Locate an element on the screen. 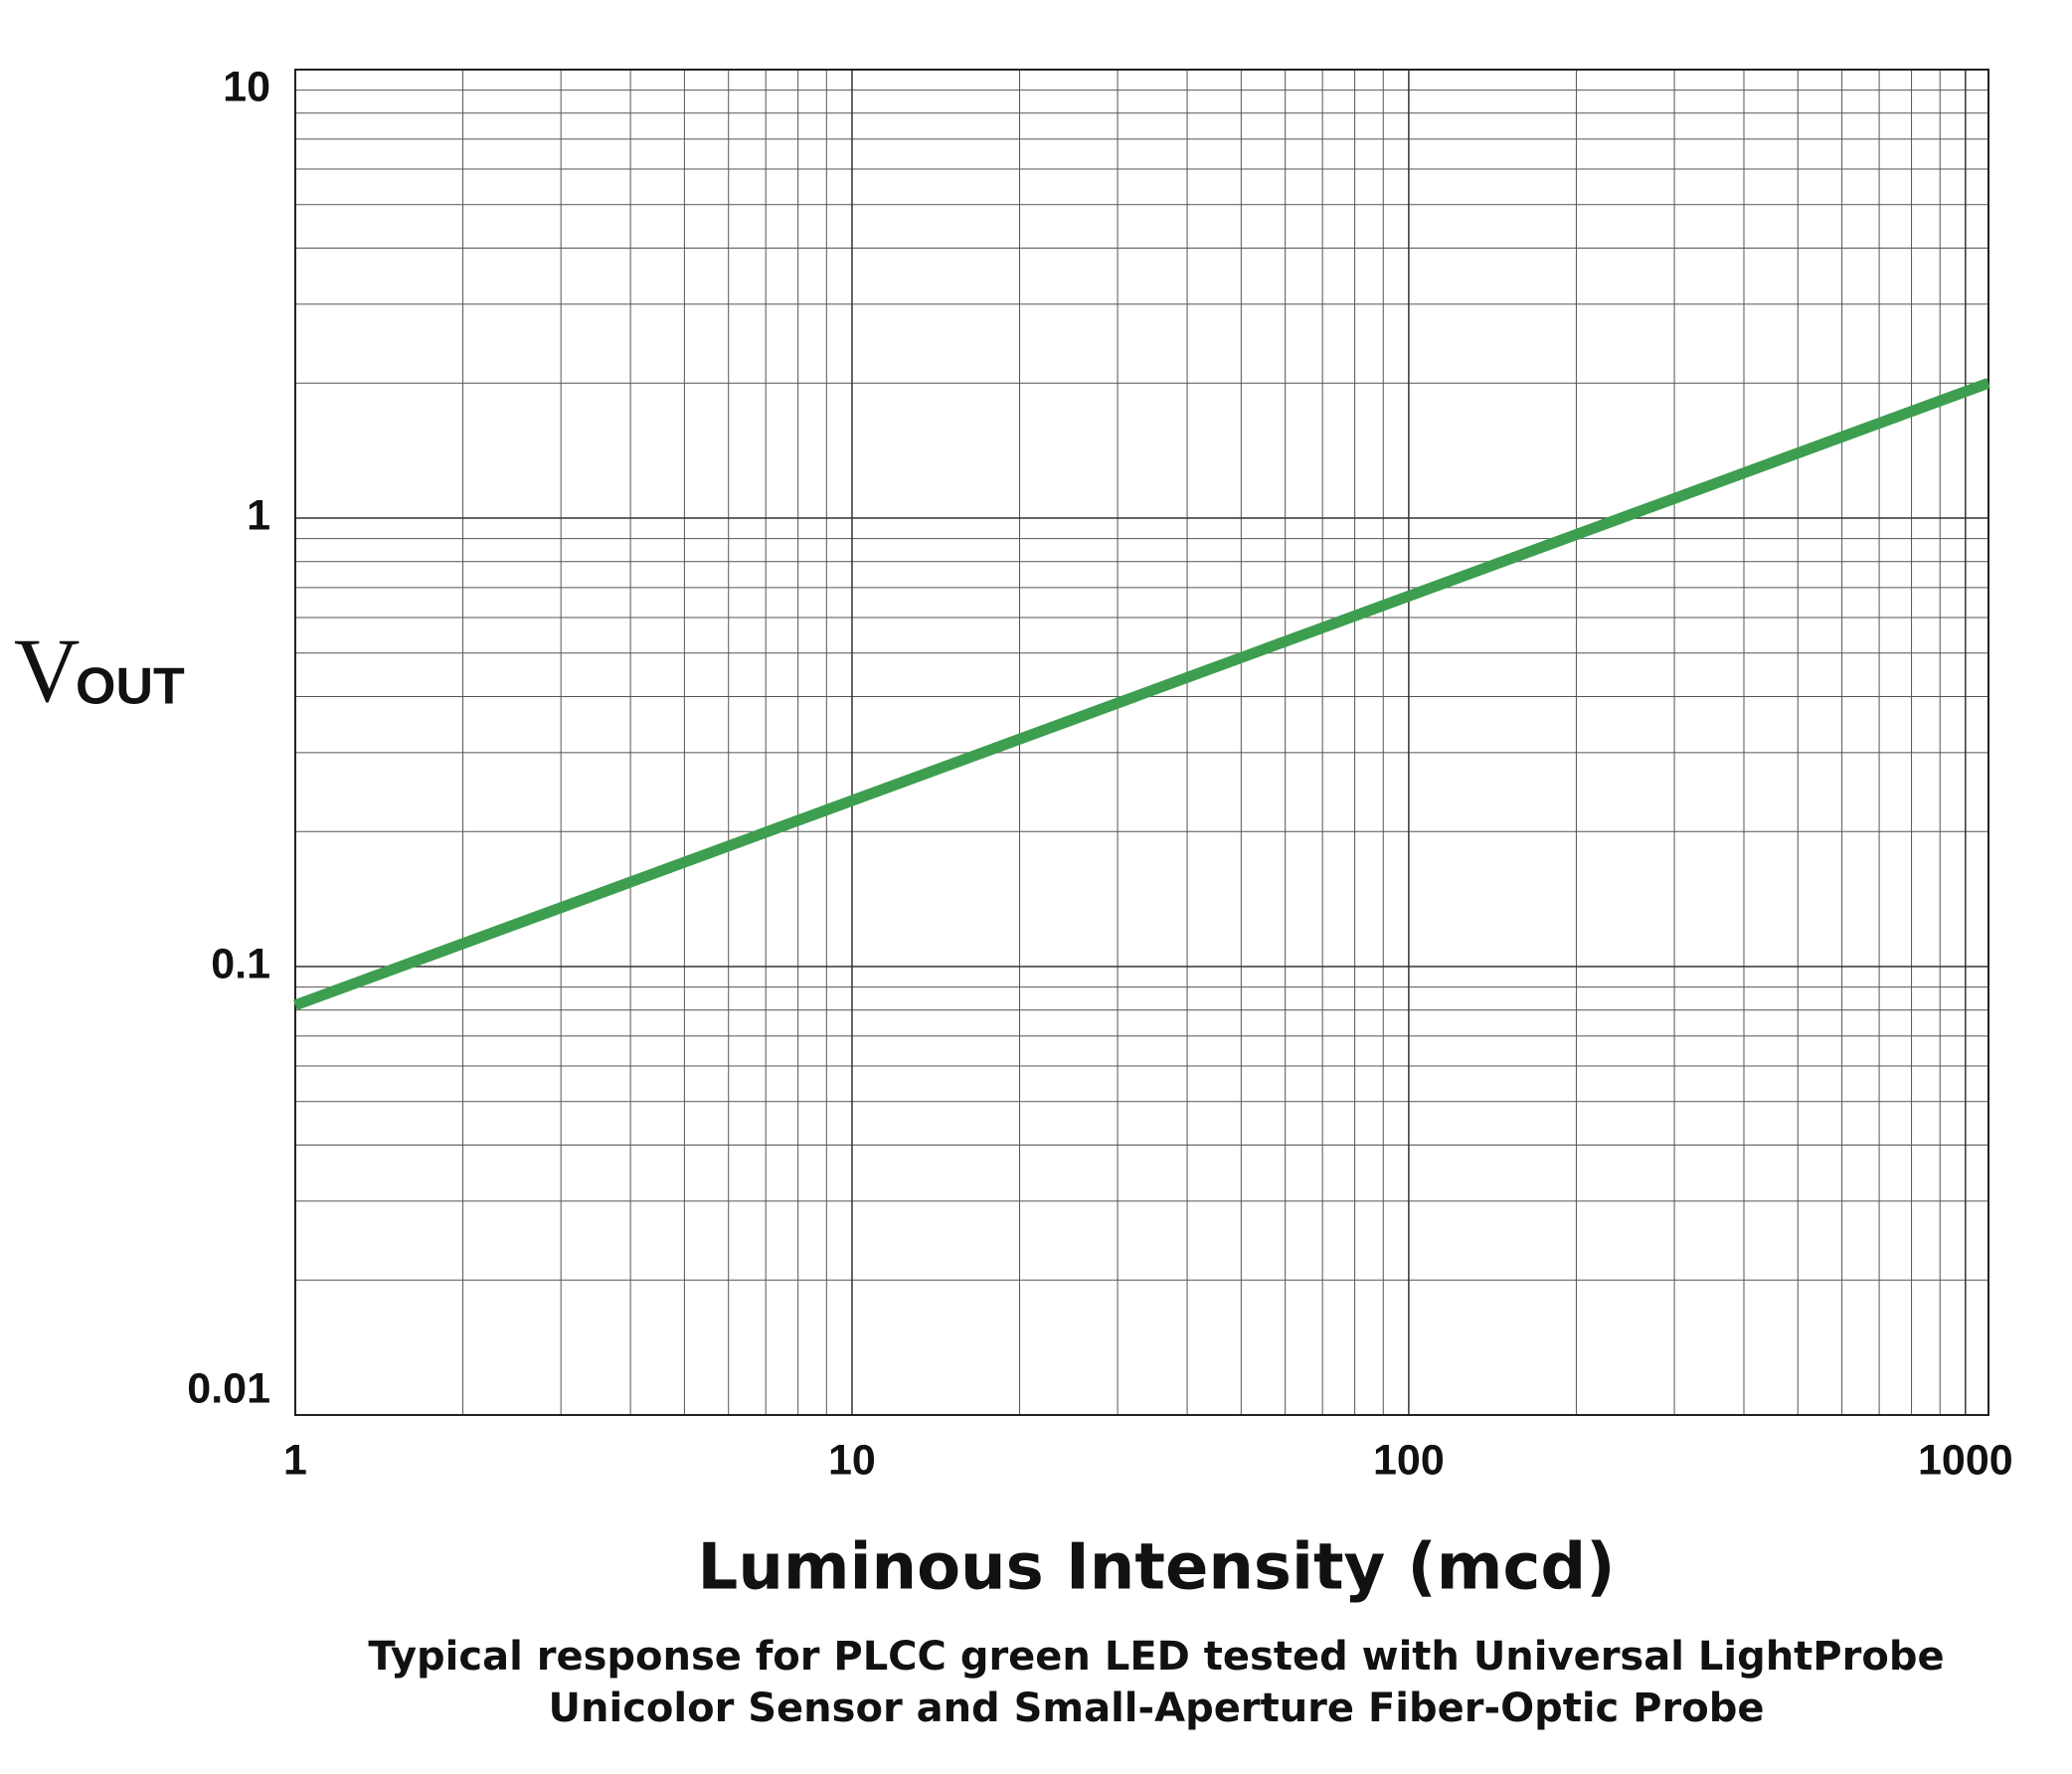  x-tick-label: 10 is located at coordinates (852, 1460).